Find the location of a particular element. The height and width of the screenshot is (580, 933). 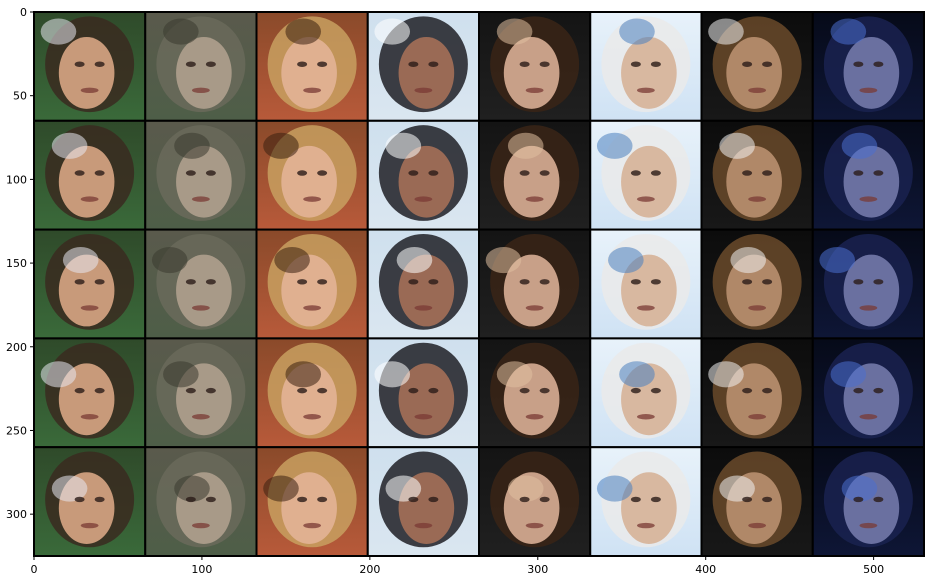

x-tick-label: 500 is located at coordinates (873, 569).